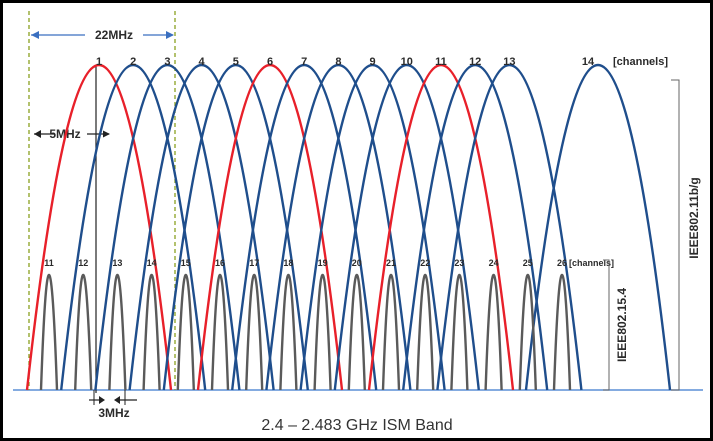  Describe the element at coordinates (167, 62) in the screenshot. I see `wifi-channel-label-3: 3` at that location.